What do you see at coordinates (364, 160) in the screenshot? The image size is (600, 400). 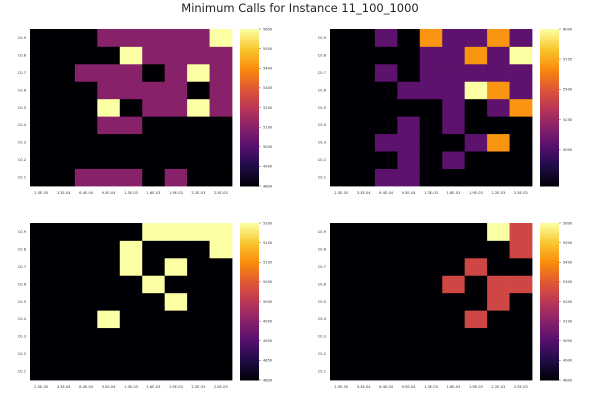 I see `cell-p2-r1-c1` at bounding box center [364, 160].